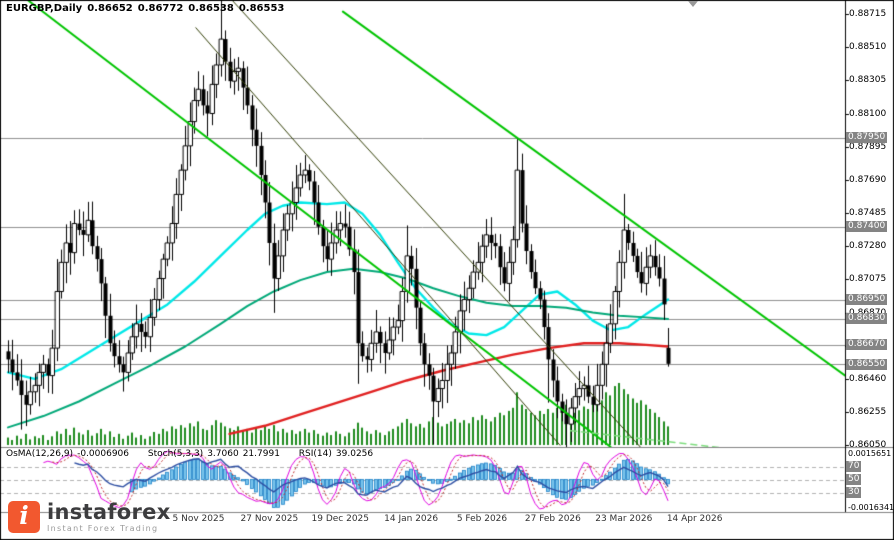 Image resolution: width=894 pixels, height=540 pixels. I want to click on date-label: 14 Apr 2026, so click(694, 519).